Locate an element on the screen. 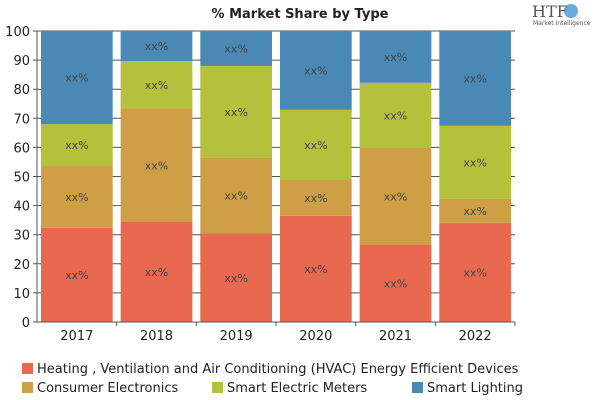 The height and width of the screenshot is (400, 600). logo: HTF Market Intelligence is located at coordinates (561, 14).